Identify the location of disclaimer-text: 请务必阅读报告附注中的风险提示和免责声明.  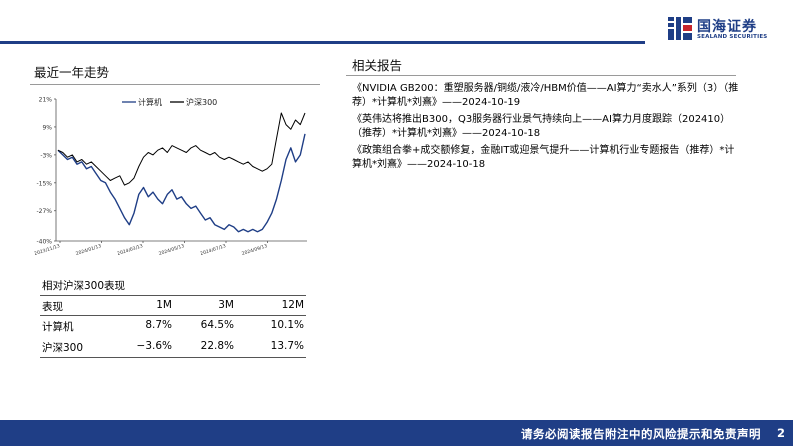
(641, 434).